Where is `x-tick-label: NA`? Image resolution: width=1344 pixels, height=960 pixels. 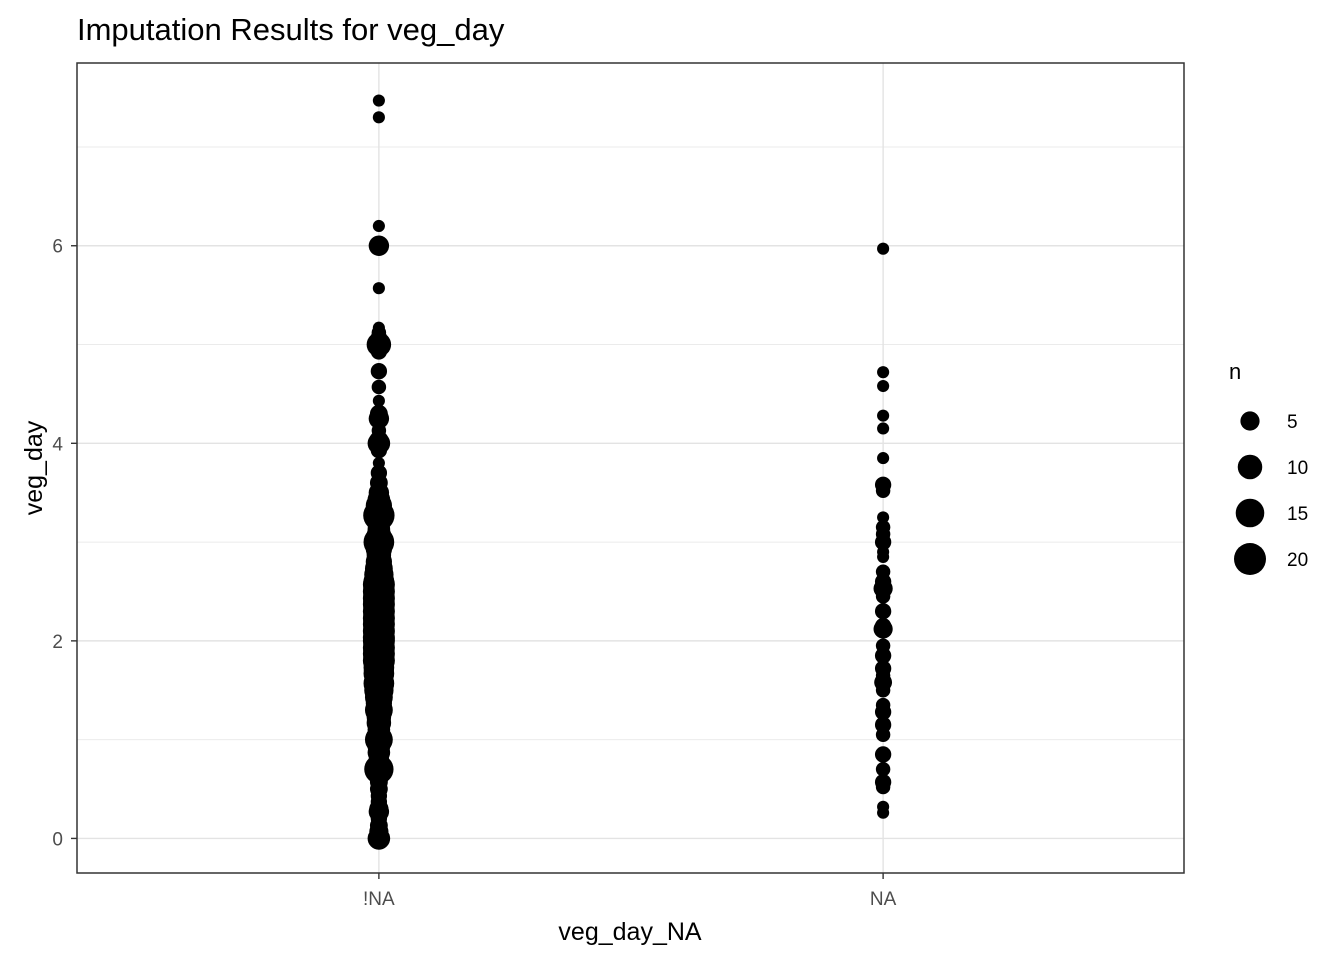 x-tick-label: NA is located at coordinates (883, 899).